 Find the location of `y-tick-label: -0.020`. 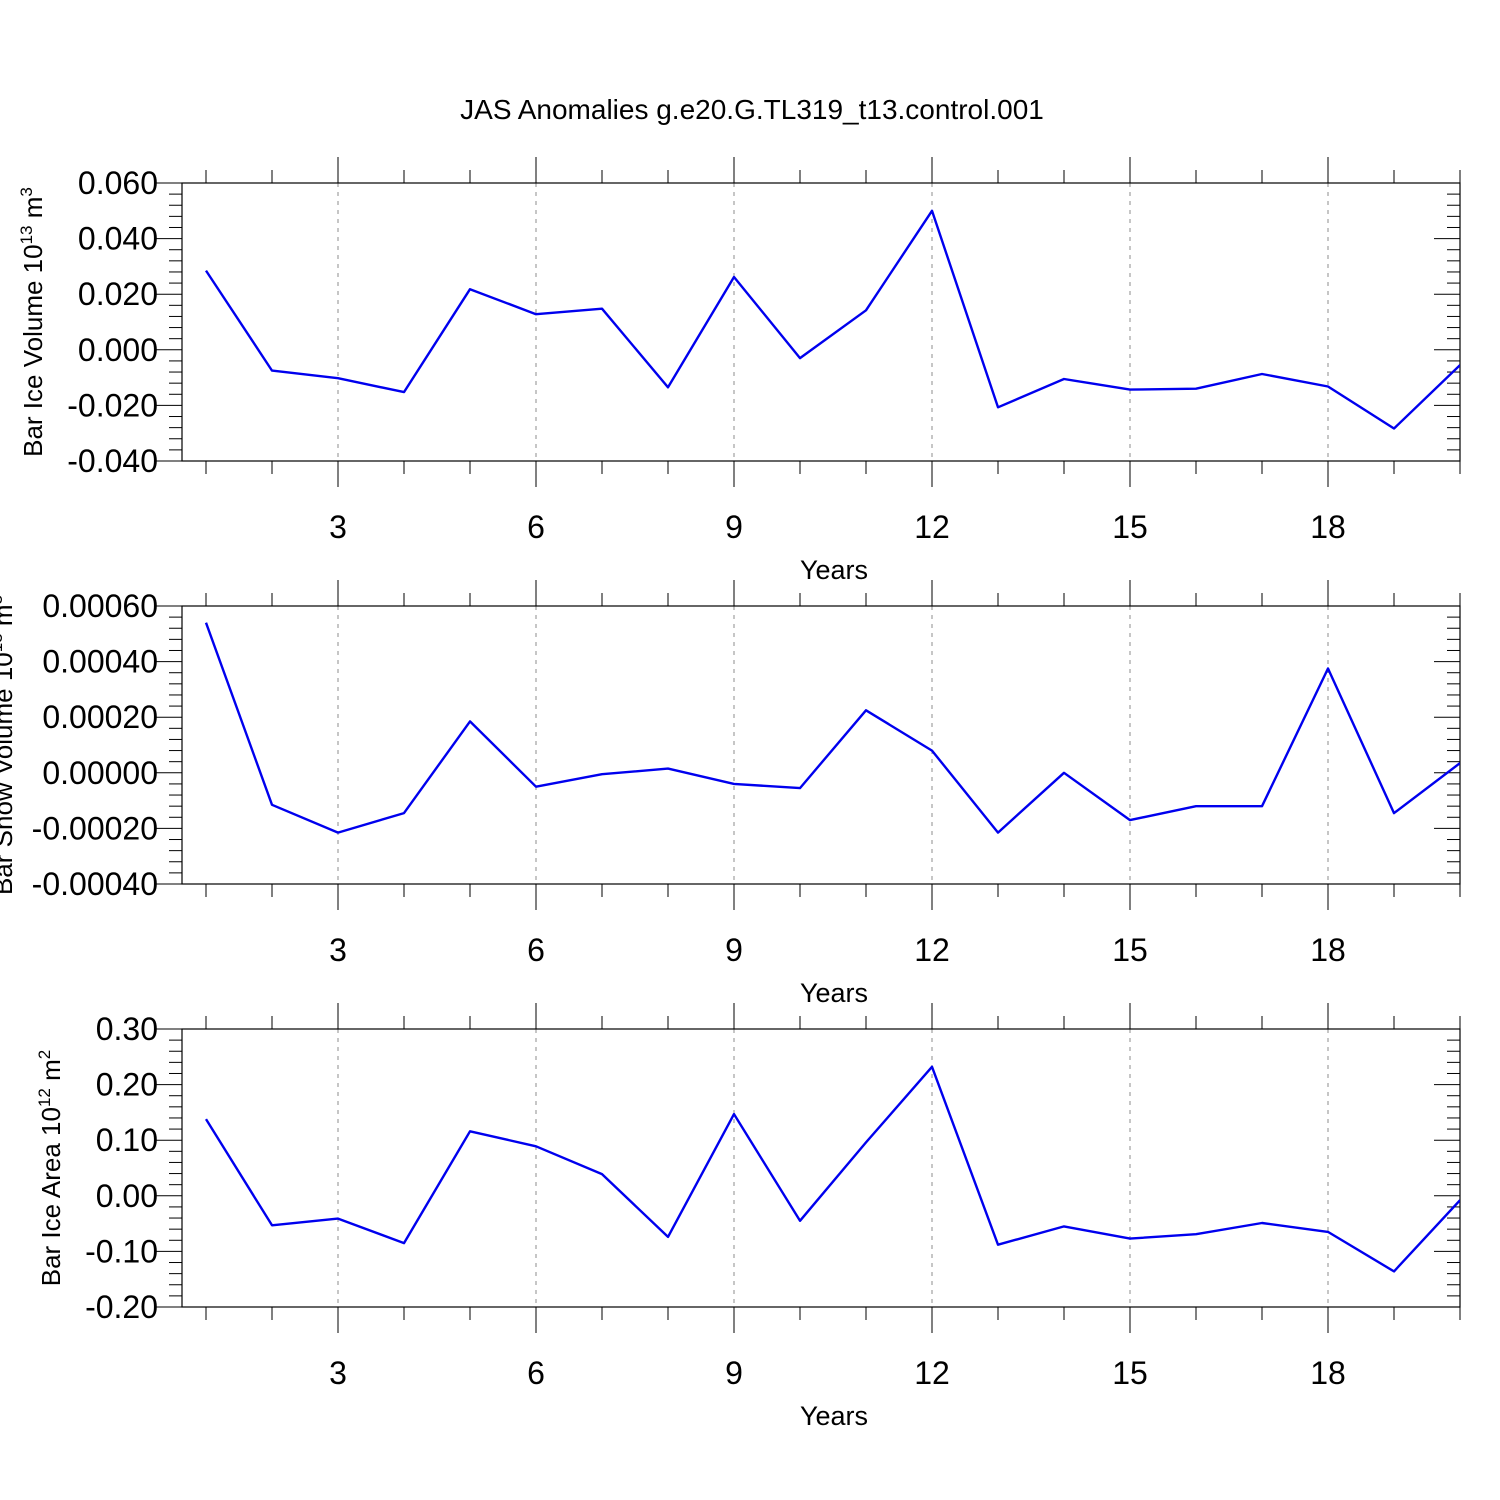

y-tick-label: -0.020 is located at coordinates (112, 405).